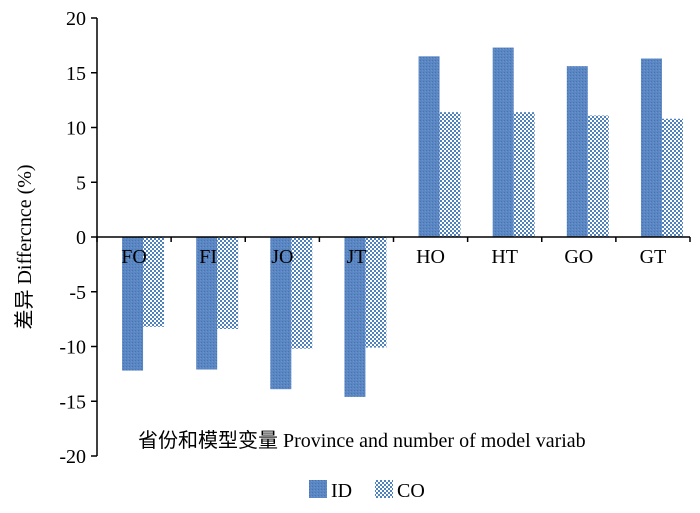 This screenshot has height=513, width=700. What do you see at coordinates (302, 293) in the screenshot?
I see `bar-co-jo` at bounding box center [302, 293].